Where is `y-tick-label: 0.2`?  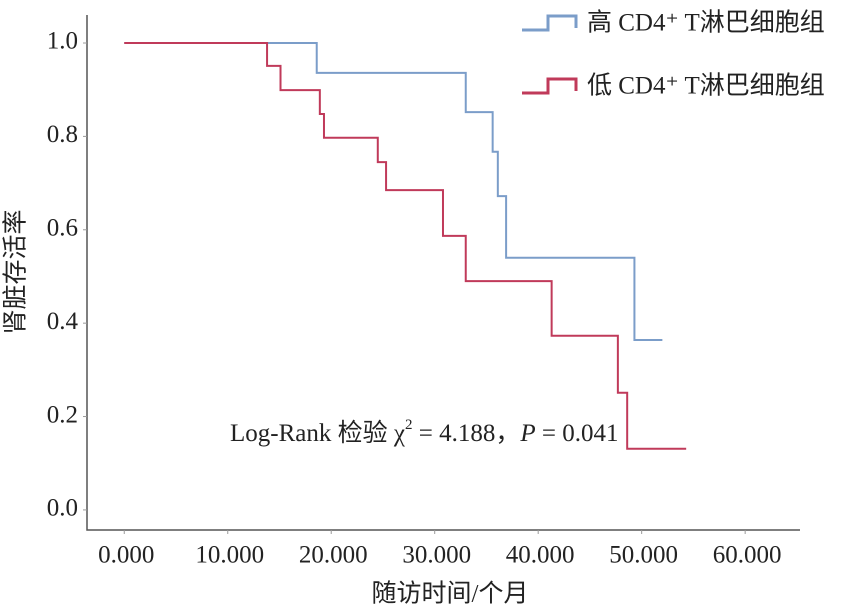 y-tick-label: 0.2 is located at coordinates (62, 414).